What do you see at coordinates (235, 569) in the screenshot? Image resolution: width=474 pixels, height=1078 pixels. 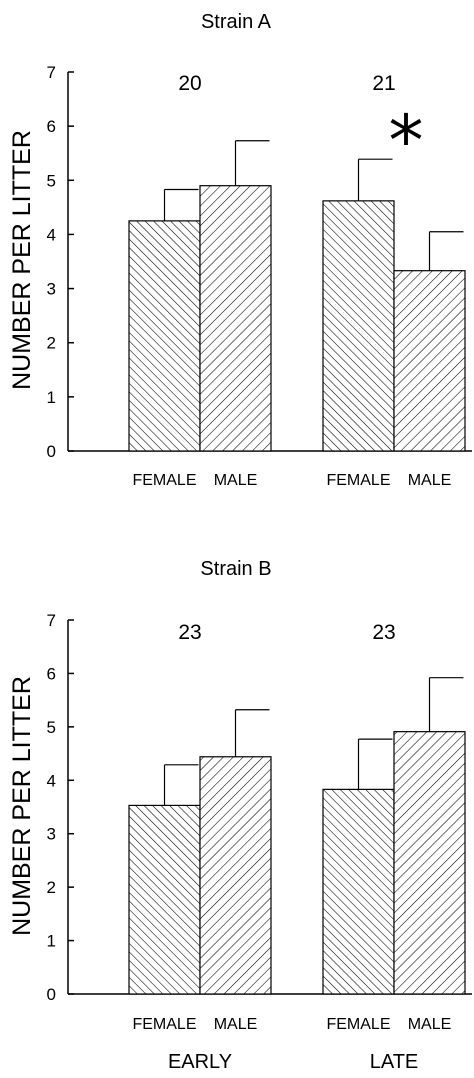 I see `chart-title: Strain B` at bounding box center [235, 569].